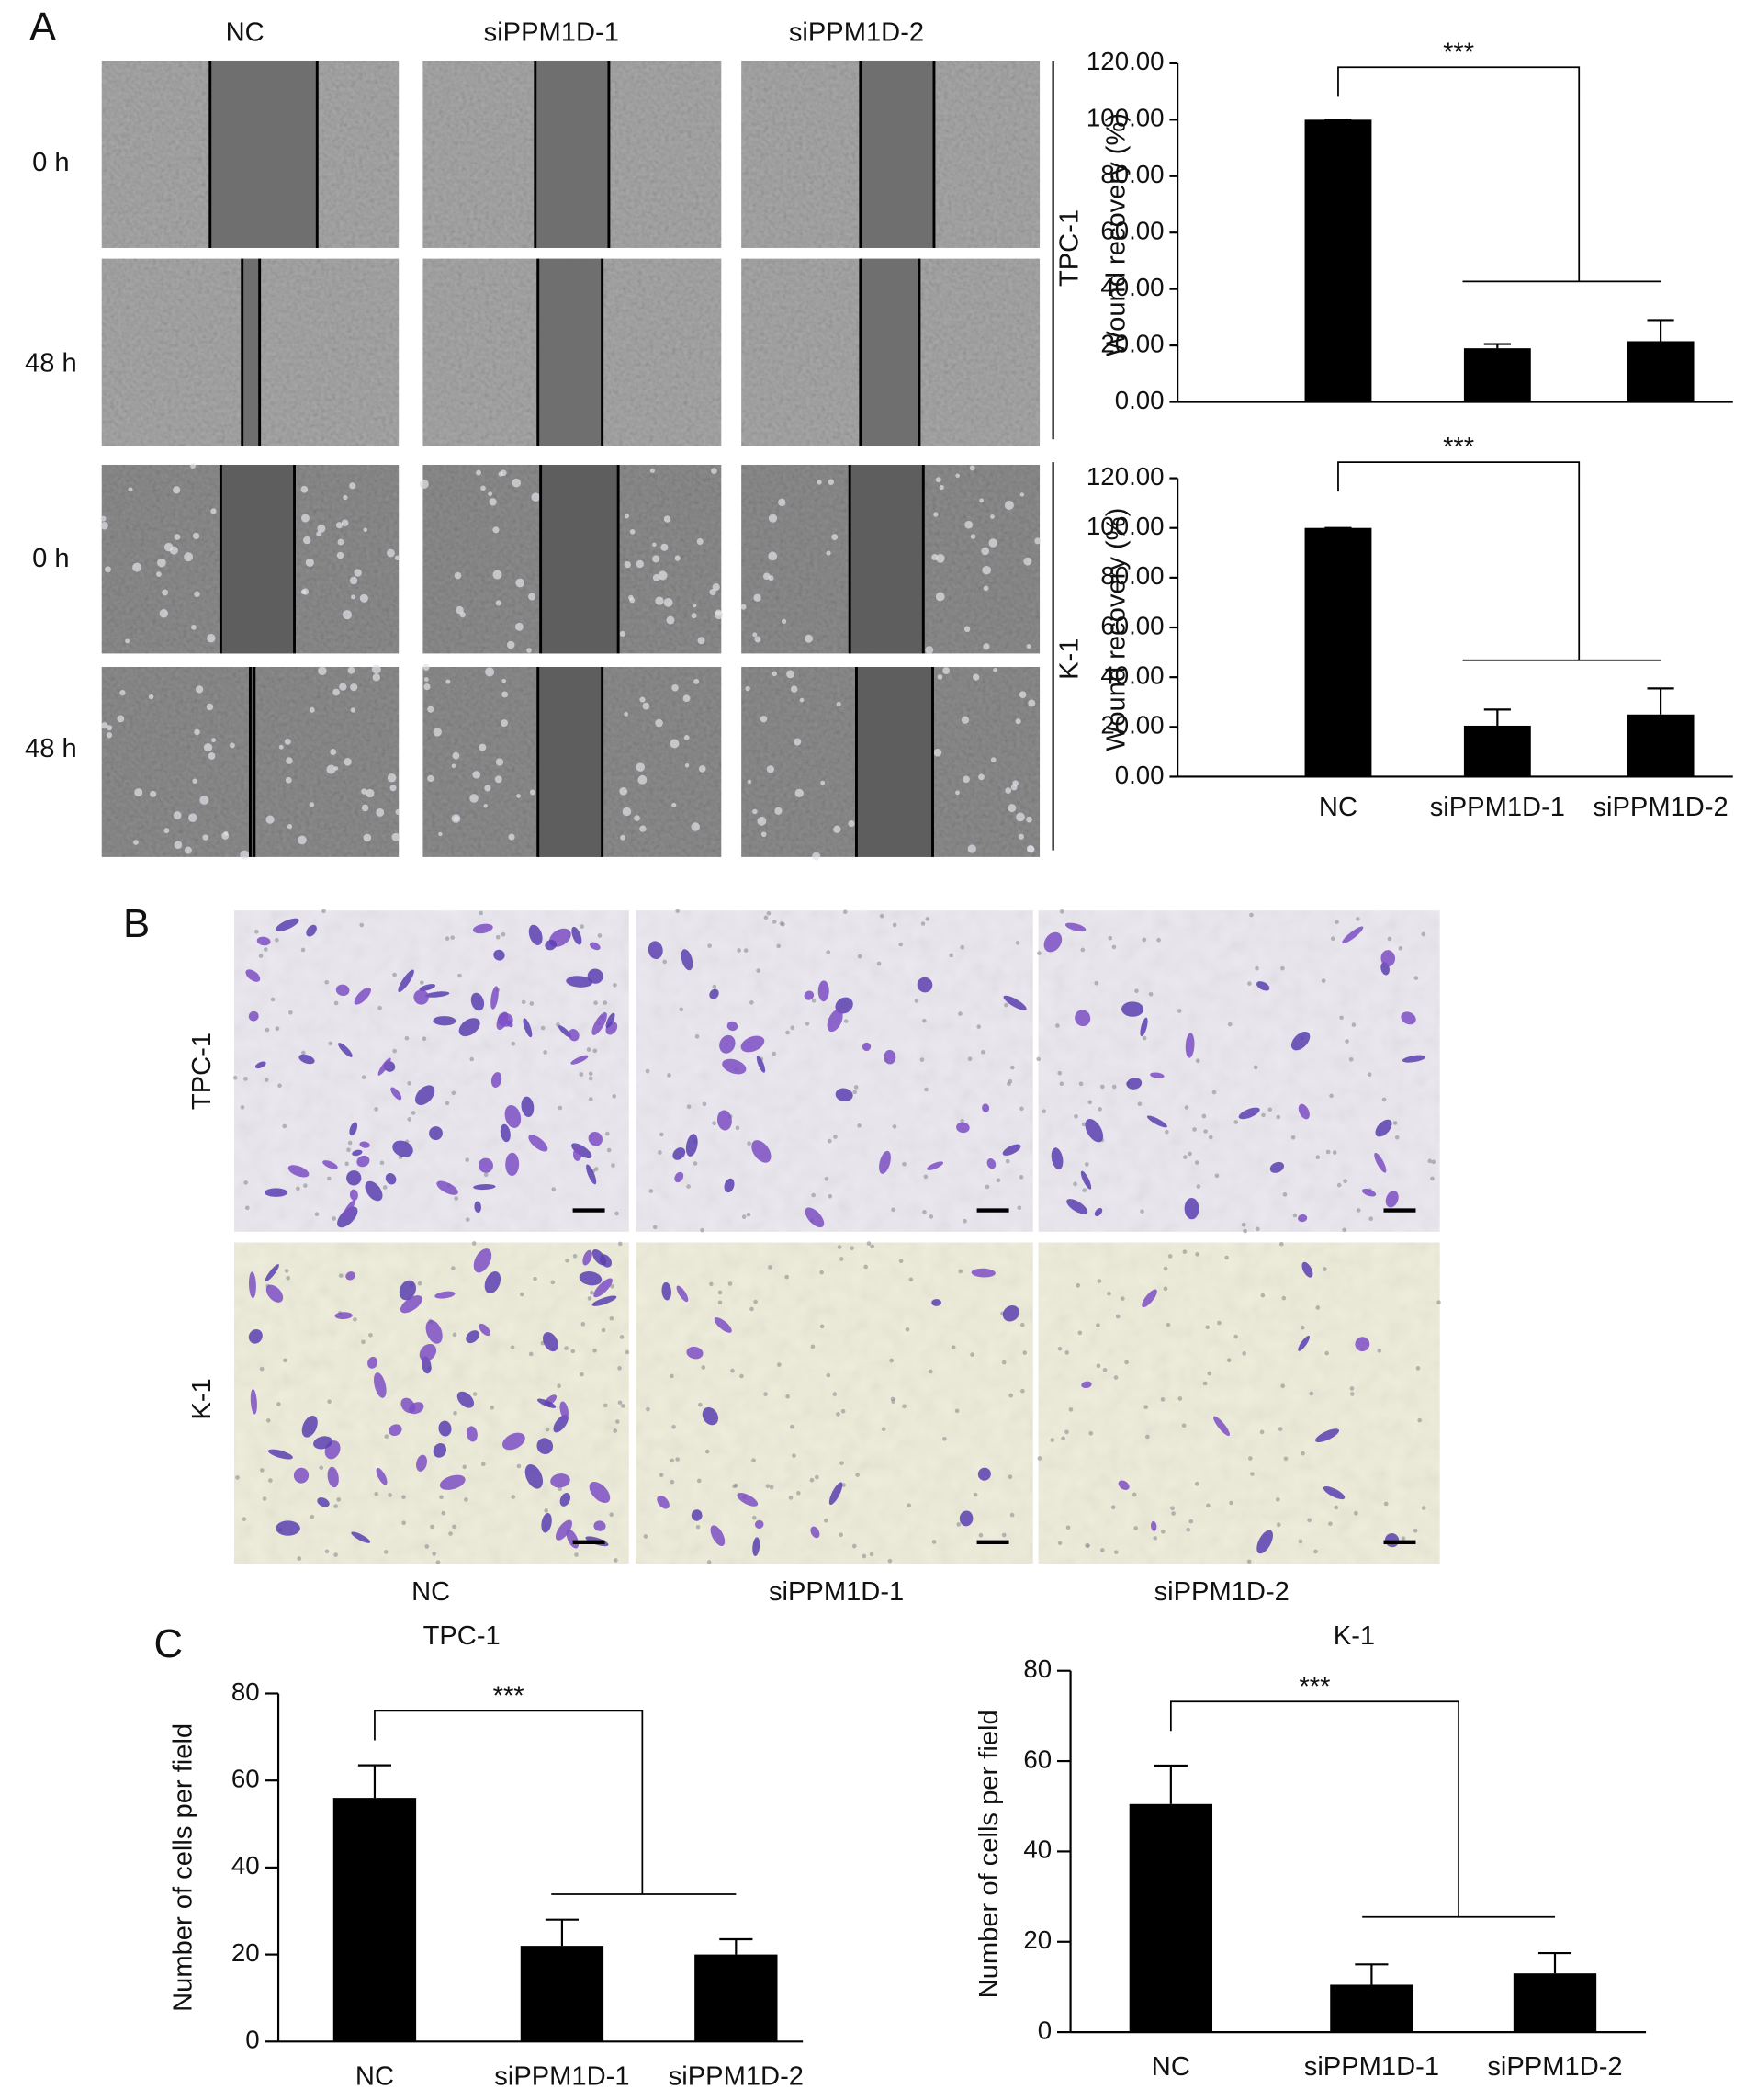  What do you see at coordinates (1338, 807) in the screenshot?
I see `x-tick-label: NC` at bounding box center [1338, 807].